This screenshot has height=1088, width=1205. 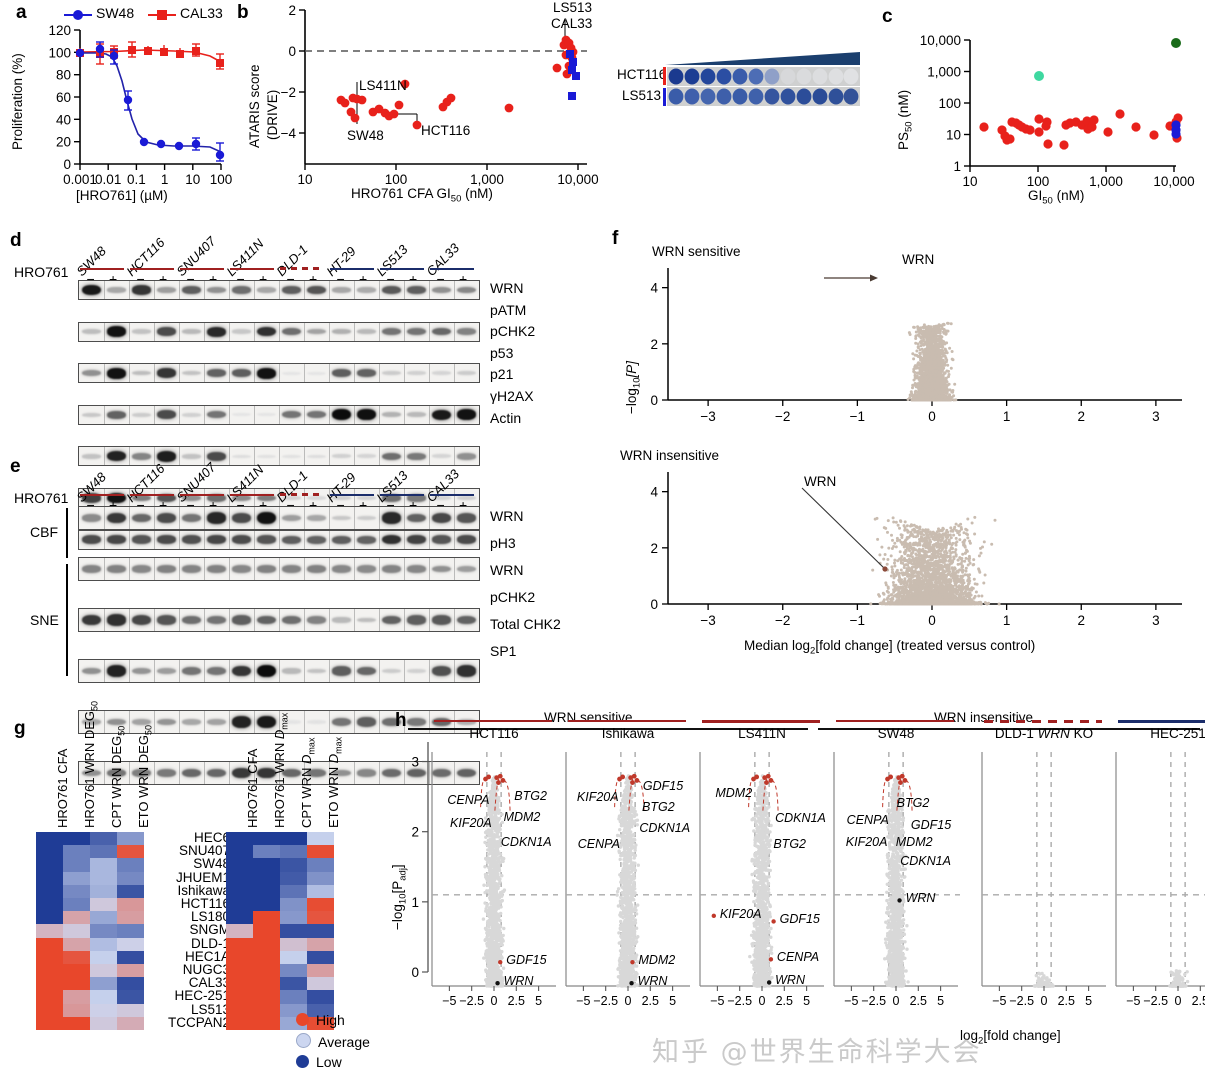 I want to click on panel-c-xlabel-unit: (nM), so click(x=1068, y=195).